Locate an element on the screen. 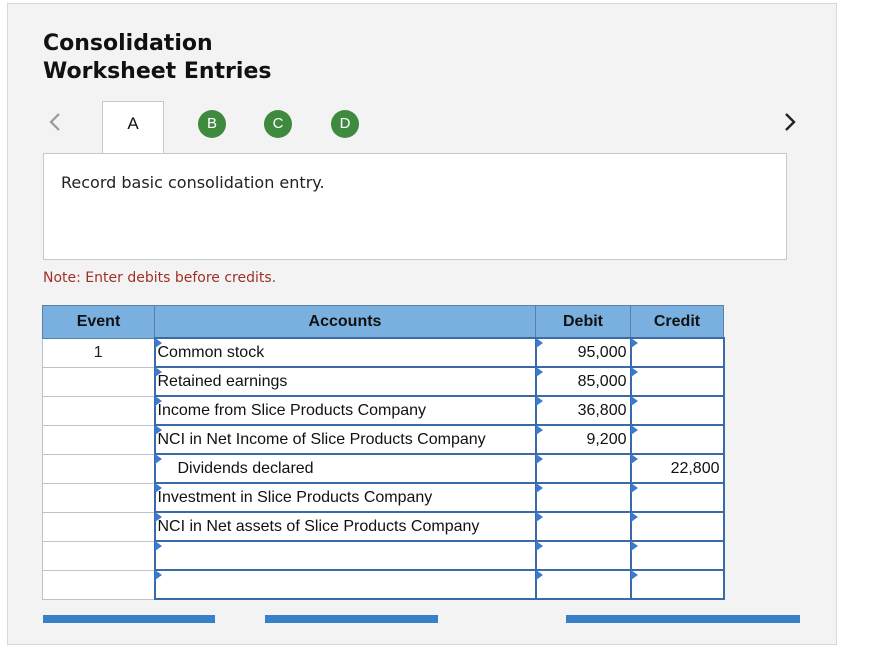 This screenshot has height=645, width=872. table-row: Retained earnings 85,000 is located at coordinates (383, 381).